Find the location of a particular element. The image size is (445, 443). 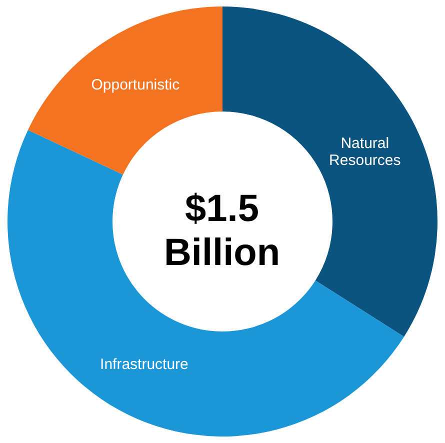

slice-label: Natural Resources is located at coordinates (365, 152).